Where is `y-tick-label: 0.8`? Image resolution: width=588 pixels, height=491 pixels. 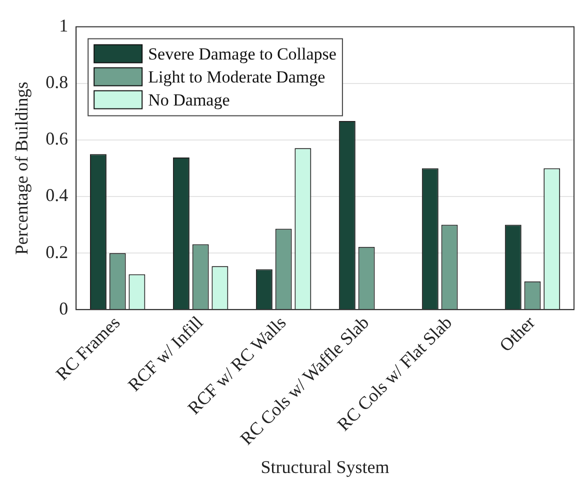
y-tick-label: 0.8 is located at coordinates (57, 82).